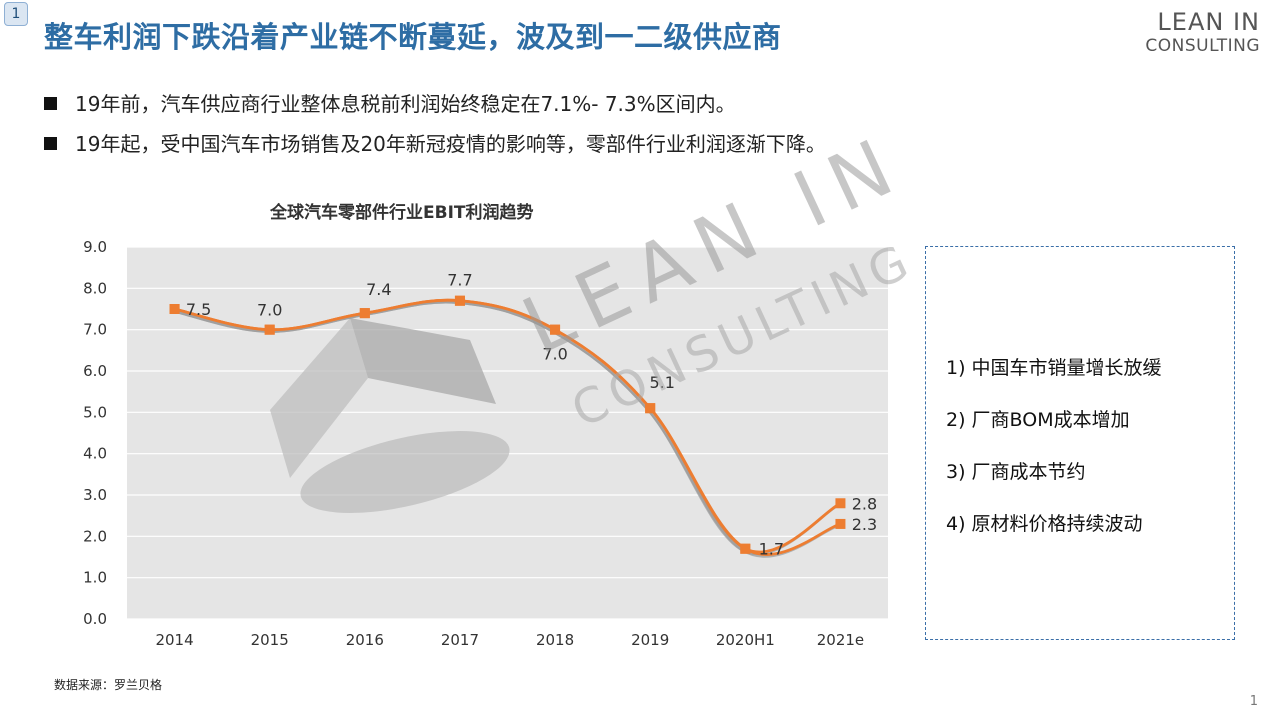 This screenshot has width=1280, height=720. What do you see at coordinates (95, 371) in the screenshot?
I see `y-tick-label: 6.0` at bounding box center [95, 371].